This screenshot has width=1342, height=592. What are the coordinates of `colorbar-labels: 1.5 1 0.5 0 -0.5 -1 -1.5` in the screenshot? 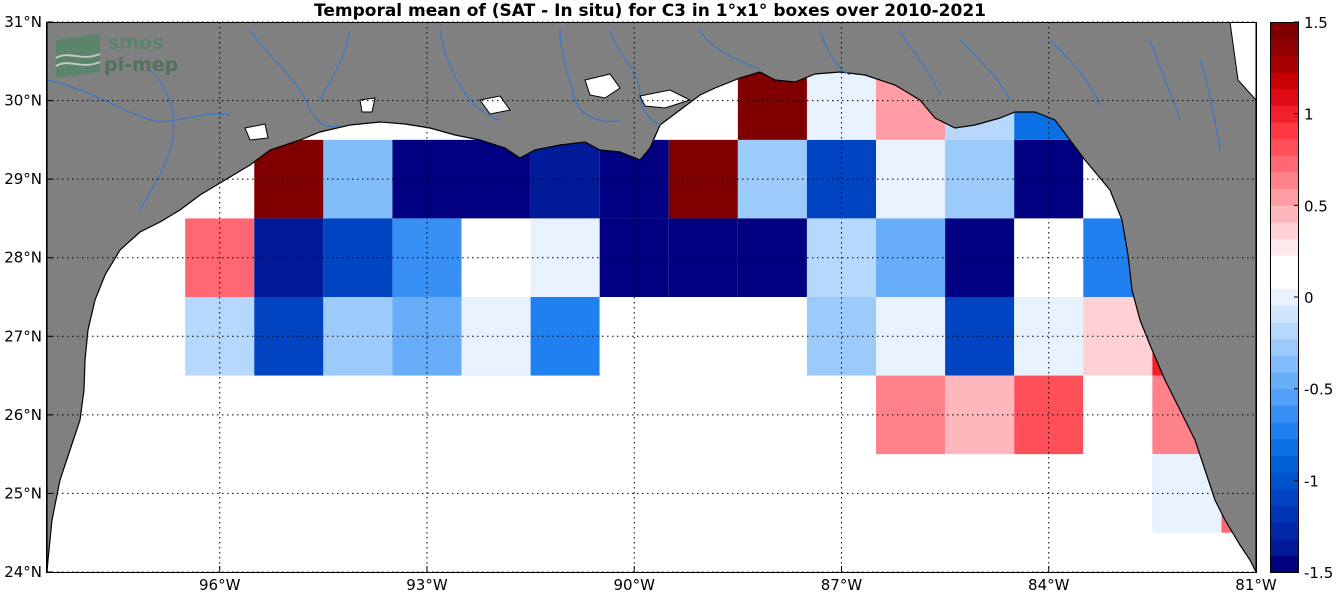 It's located at (1313, 298).